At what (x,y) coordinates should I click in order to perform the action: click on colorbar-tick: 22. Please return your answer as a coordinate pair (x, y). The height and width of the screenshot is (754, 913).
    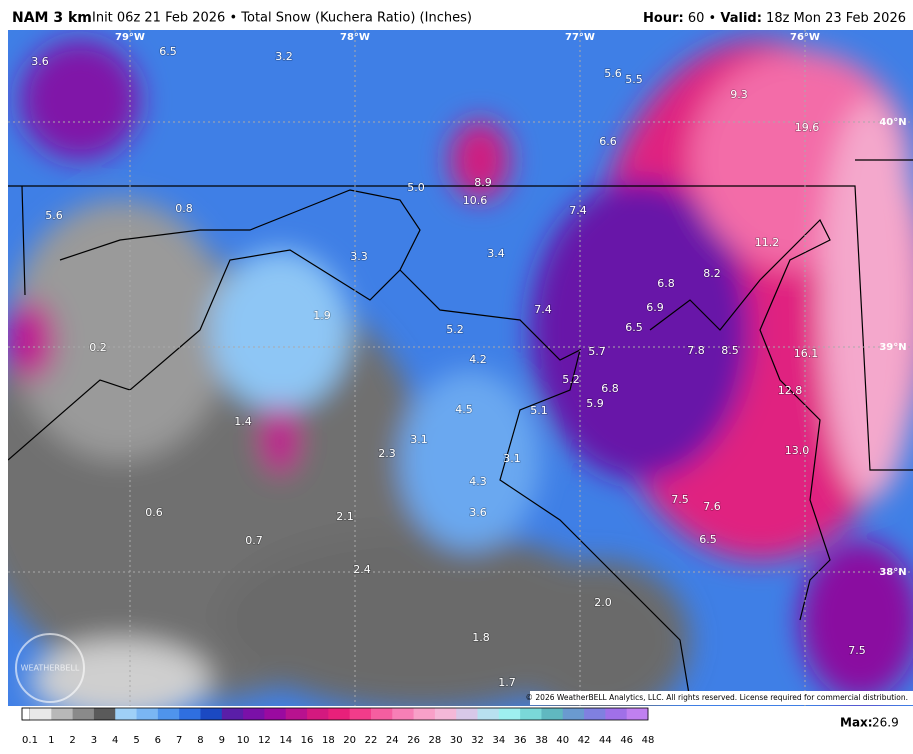
    Looking at the image, I should click on (371, 740).